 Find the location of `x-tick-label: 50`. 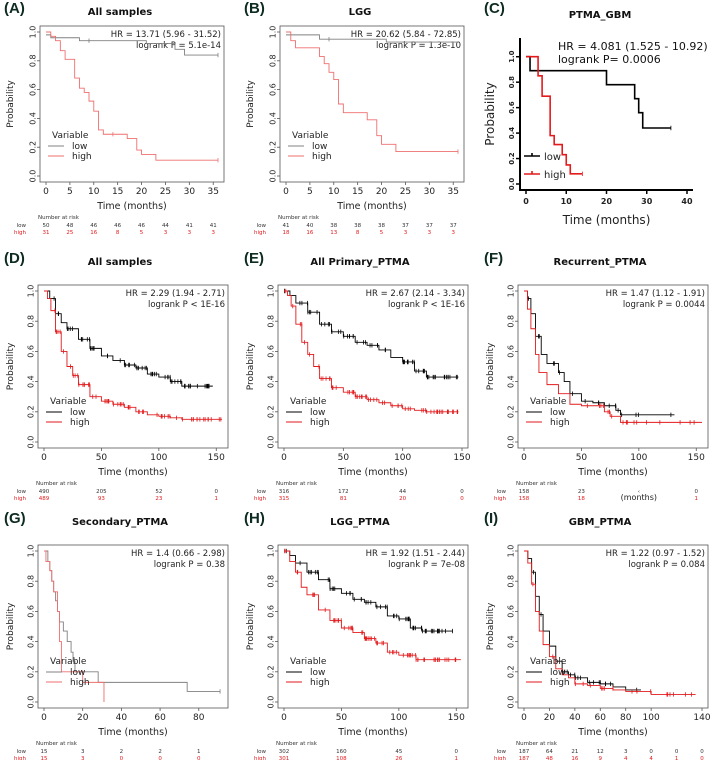

x-tick-label: 50 is located at coordinates (344, 458).